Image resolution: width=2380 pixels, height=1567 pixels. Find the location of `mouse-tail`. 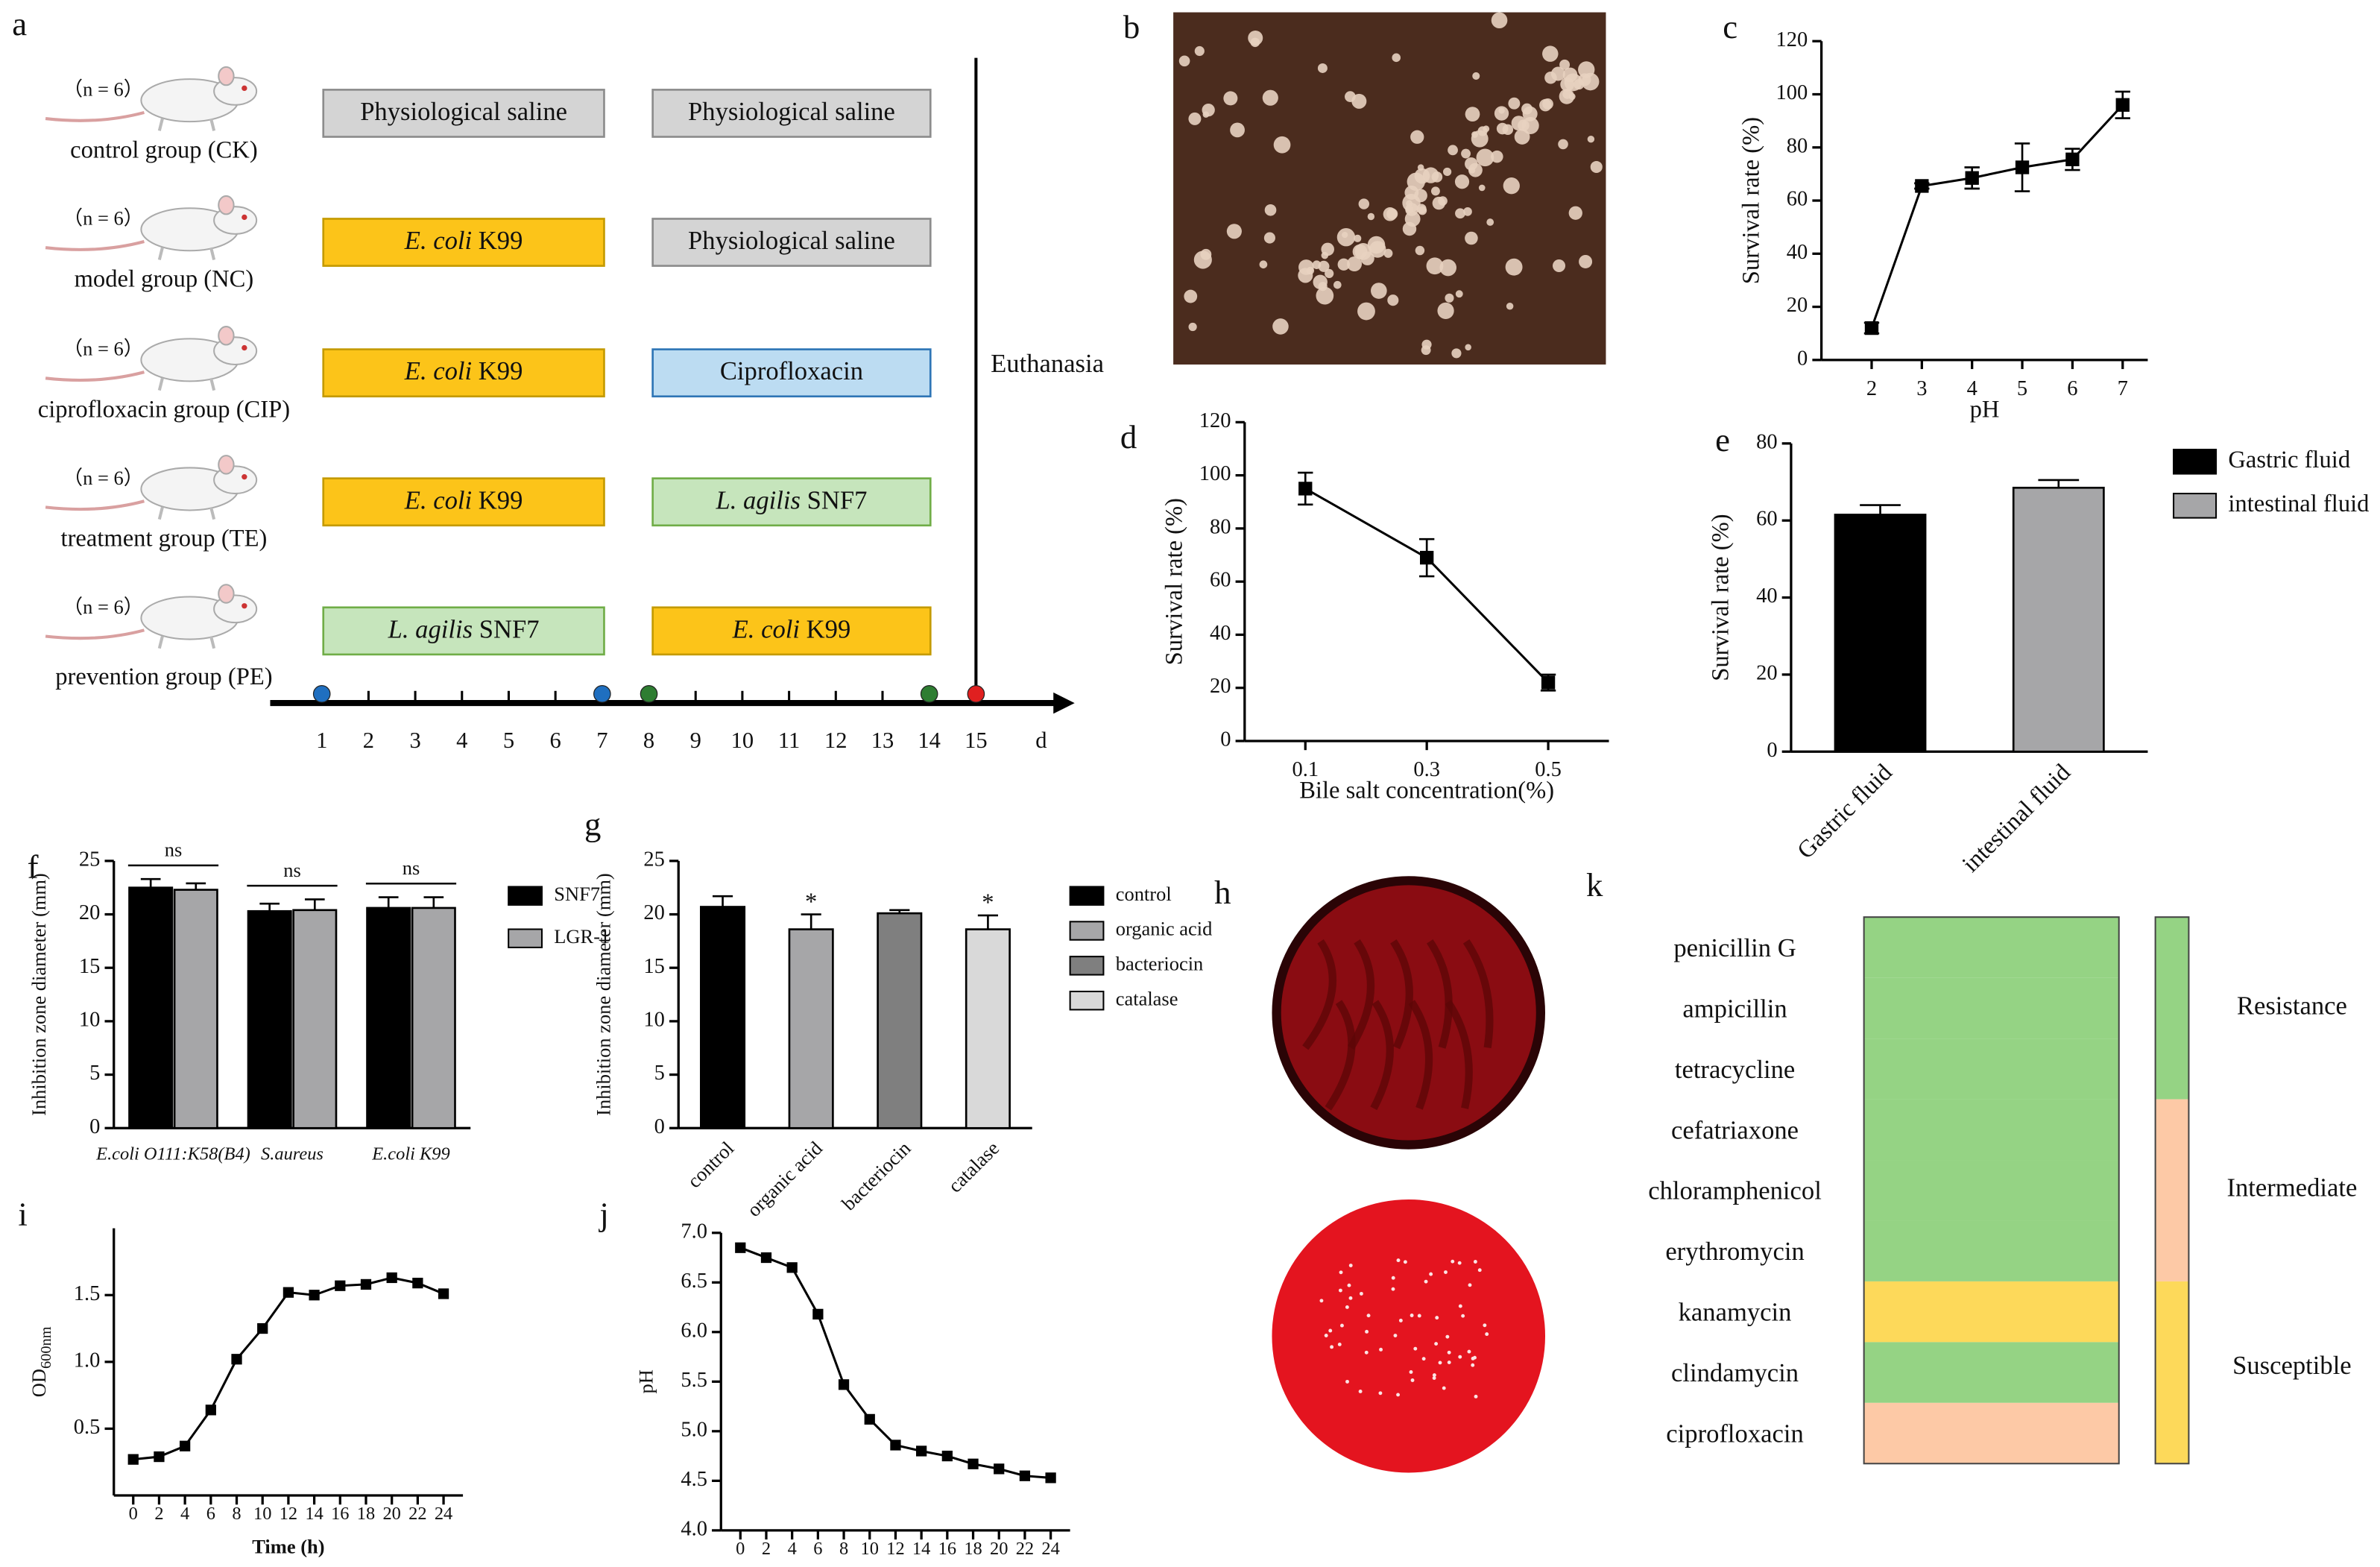

mouse-tail is located at coordinates (95, 634).